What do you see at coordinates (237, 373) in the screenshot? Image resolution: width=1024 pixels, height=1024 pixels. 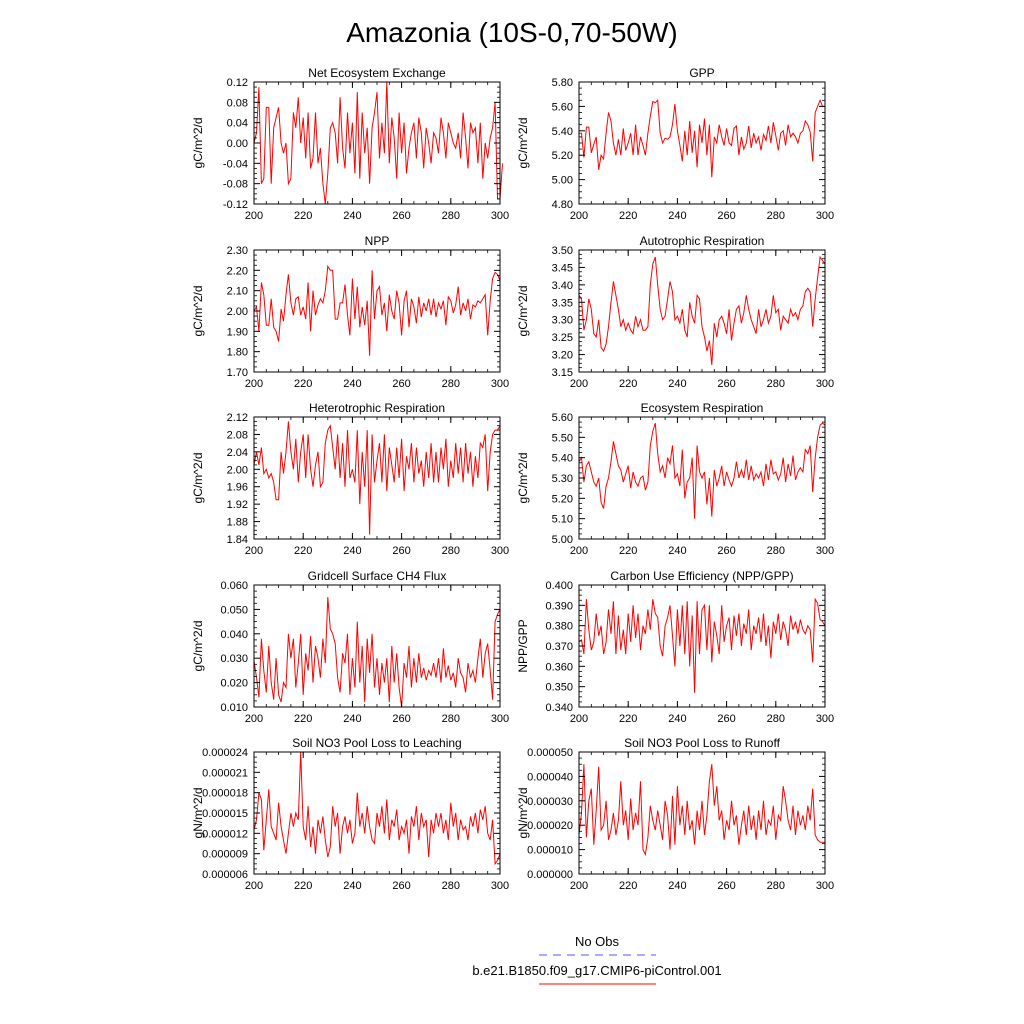 I see `y-tick-label: 1.70` at bounding box center [237, 373].